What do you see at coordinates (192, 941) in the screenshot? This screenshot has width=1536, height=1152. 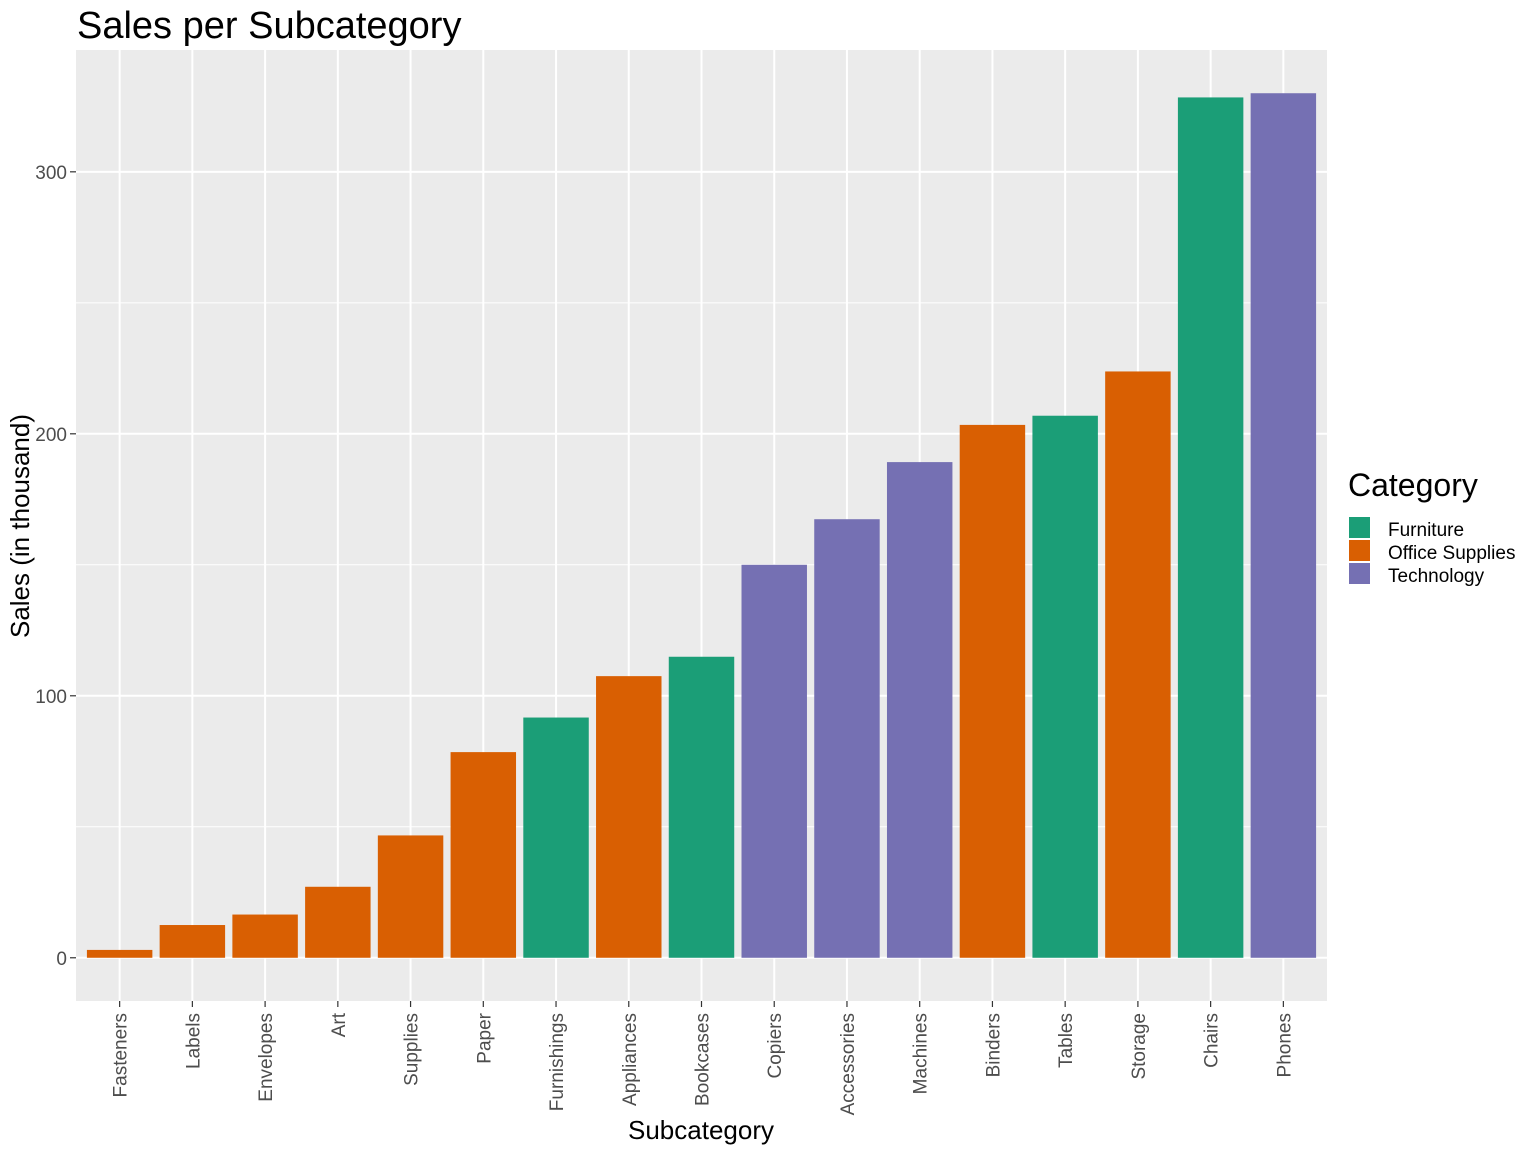 I see `bar-labels` at bounding box center [192, 941].